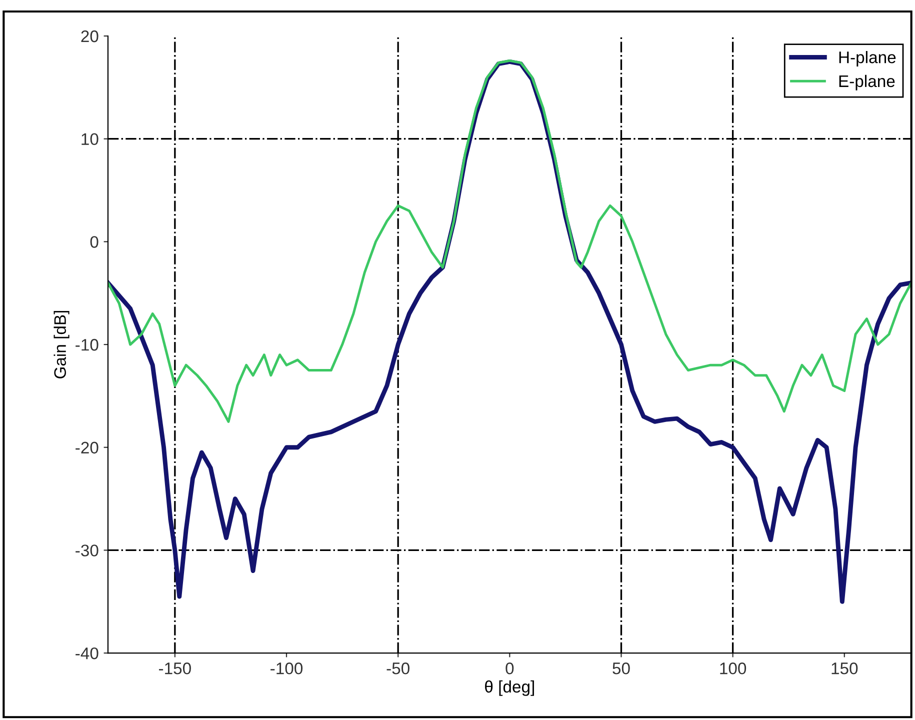  What do you see at coordinates (87, 550) in the screenshot?
I see `y-tick-label: -30` at bounding box center [87, 550].